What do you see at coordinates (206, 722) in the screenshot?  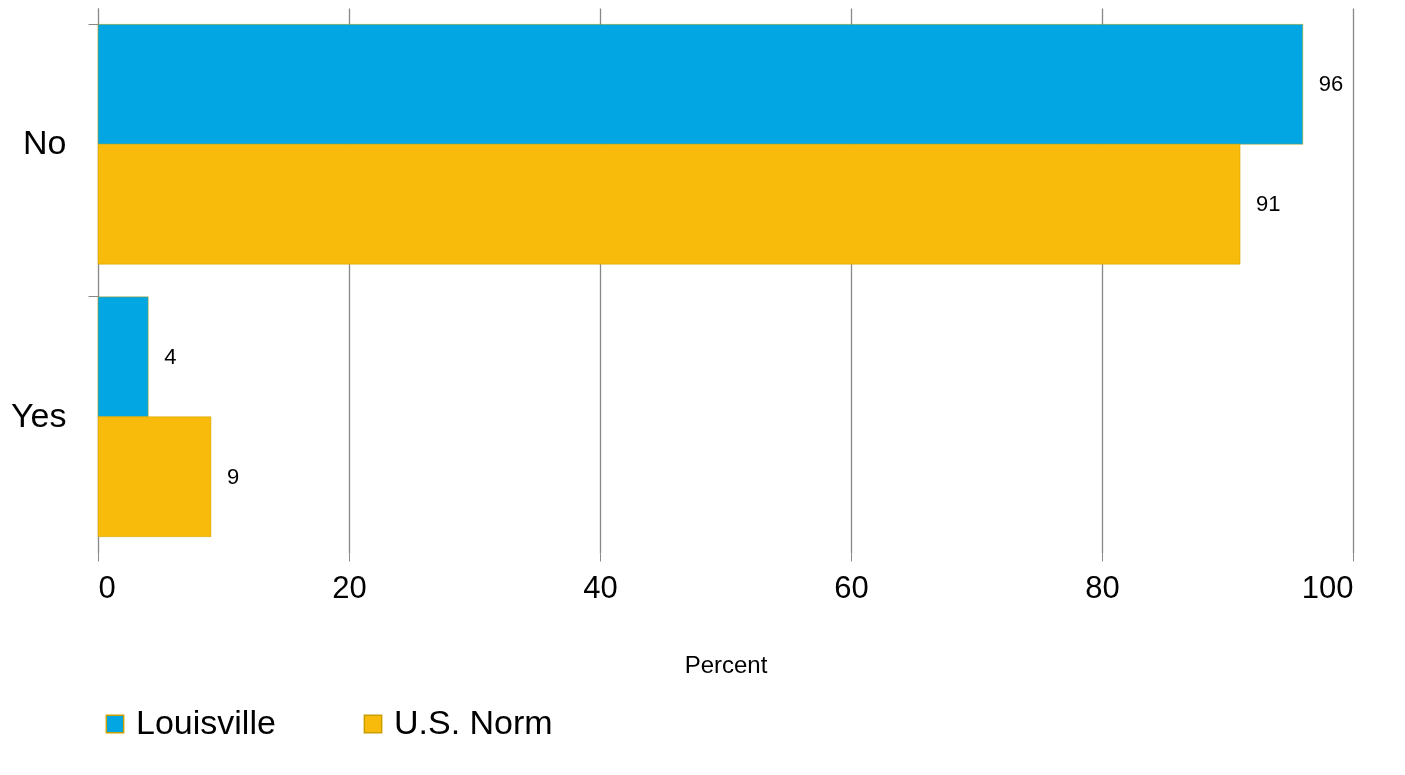 I see `legend-label: Louisville` at bounding box center [206, 722].